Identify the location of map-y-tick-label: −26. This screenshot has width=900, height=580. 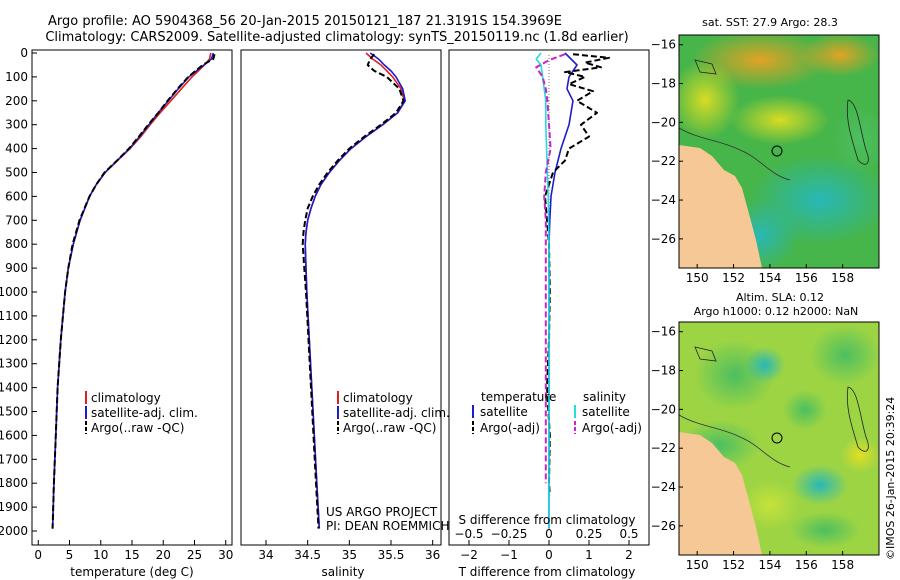
(663, 526).